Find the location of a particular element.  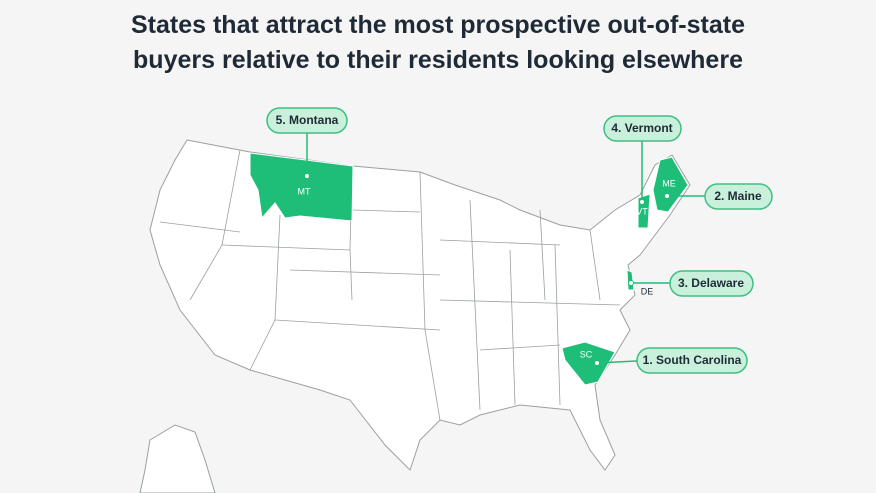

callout-label: 2. Maine is located at coordinates (738, 196).